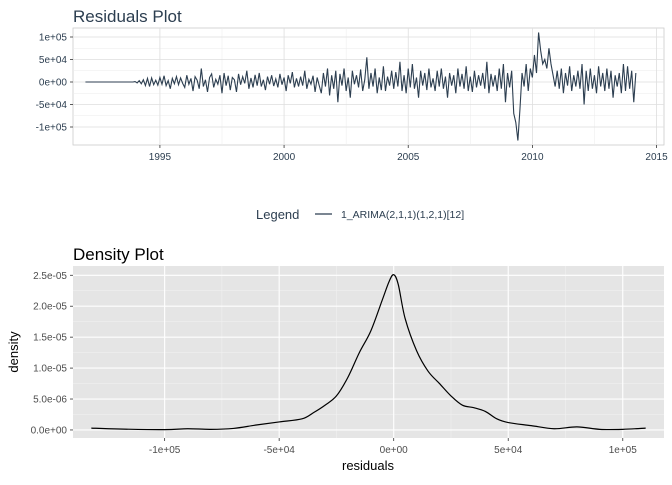 The width and height of the screenshot is (672, 485). Describe the element at coordinates (277, 214) in the screenshot. I see `legend-title: Legend` at that location.